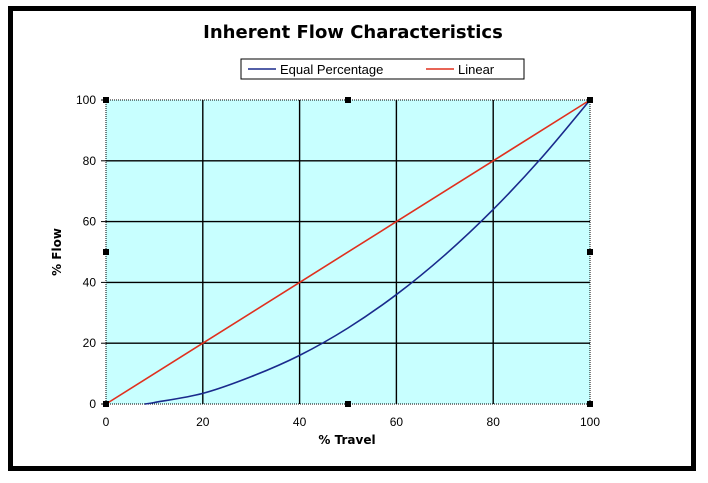 The image size is (708, 483). What do you see at coordinates (590, 422) in the screenshot?
I see `x-tick-label: 100` at bounding box center [590, 422].